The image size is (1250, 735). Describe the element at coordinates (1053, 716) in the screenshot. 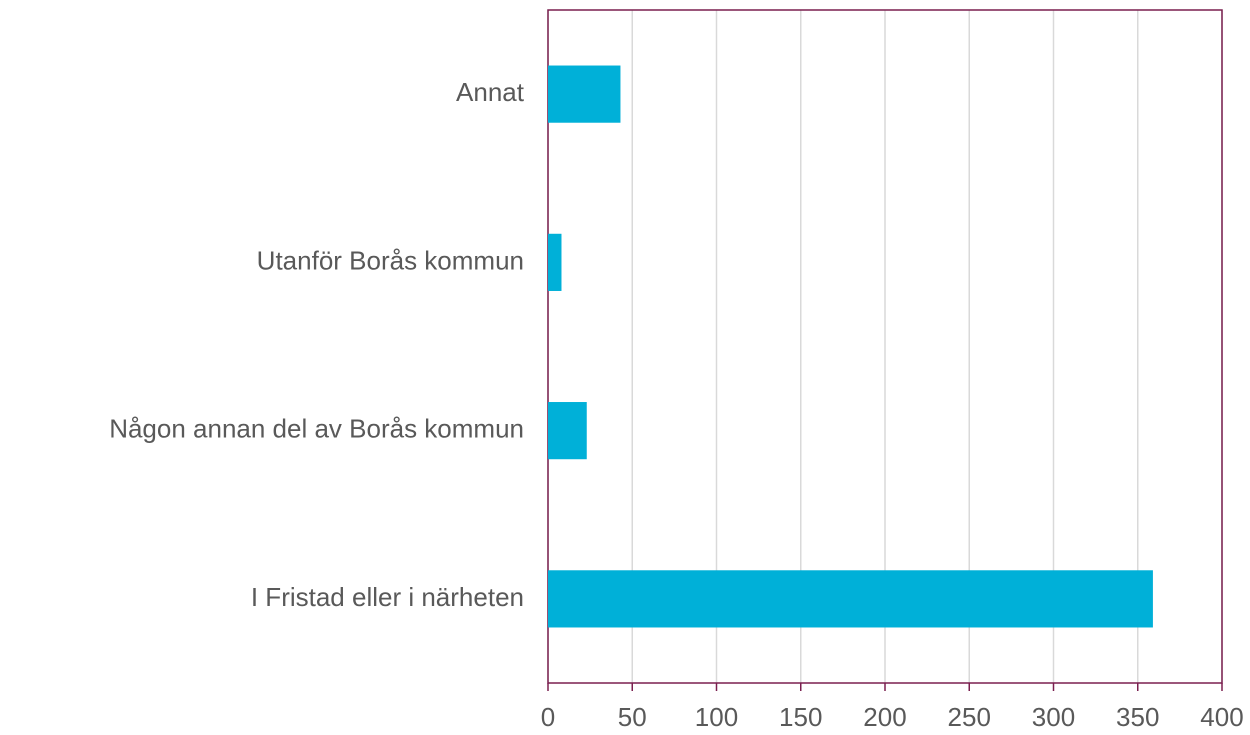

I see `x-tick-label: 300` at that location.